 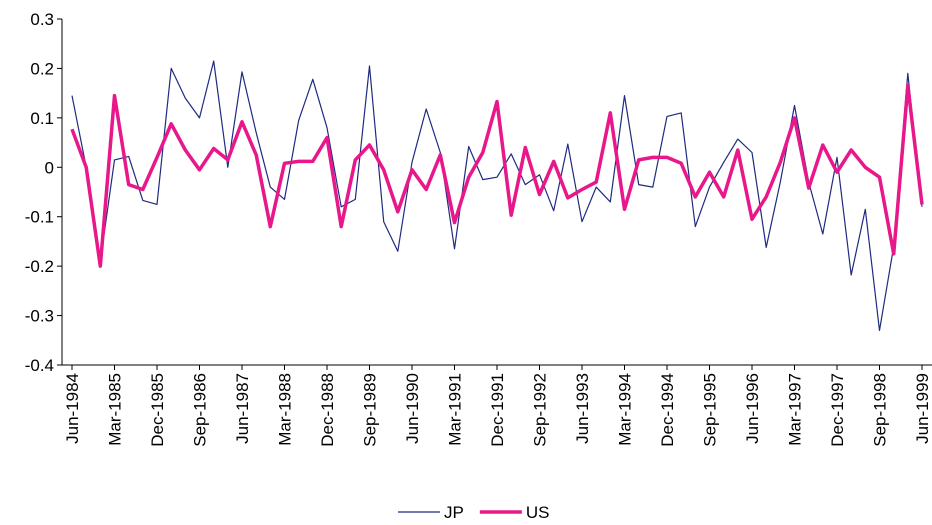 What do you see at coordinates (200, 410) in the screenshot?
I see `x-tick-label: Sep-1986` at bounding box center [200, 410].